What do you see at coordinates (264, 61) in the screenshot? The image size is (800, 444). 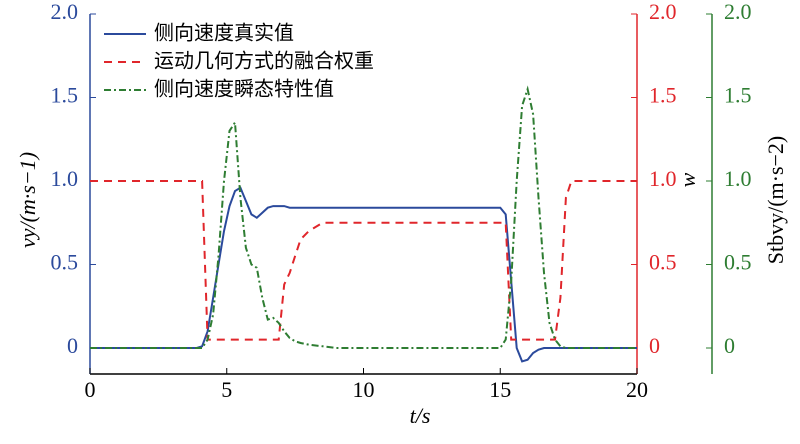 I see `legend-label: 运动几何方式的融合权重` at bounding box center [264, 61].